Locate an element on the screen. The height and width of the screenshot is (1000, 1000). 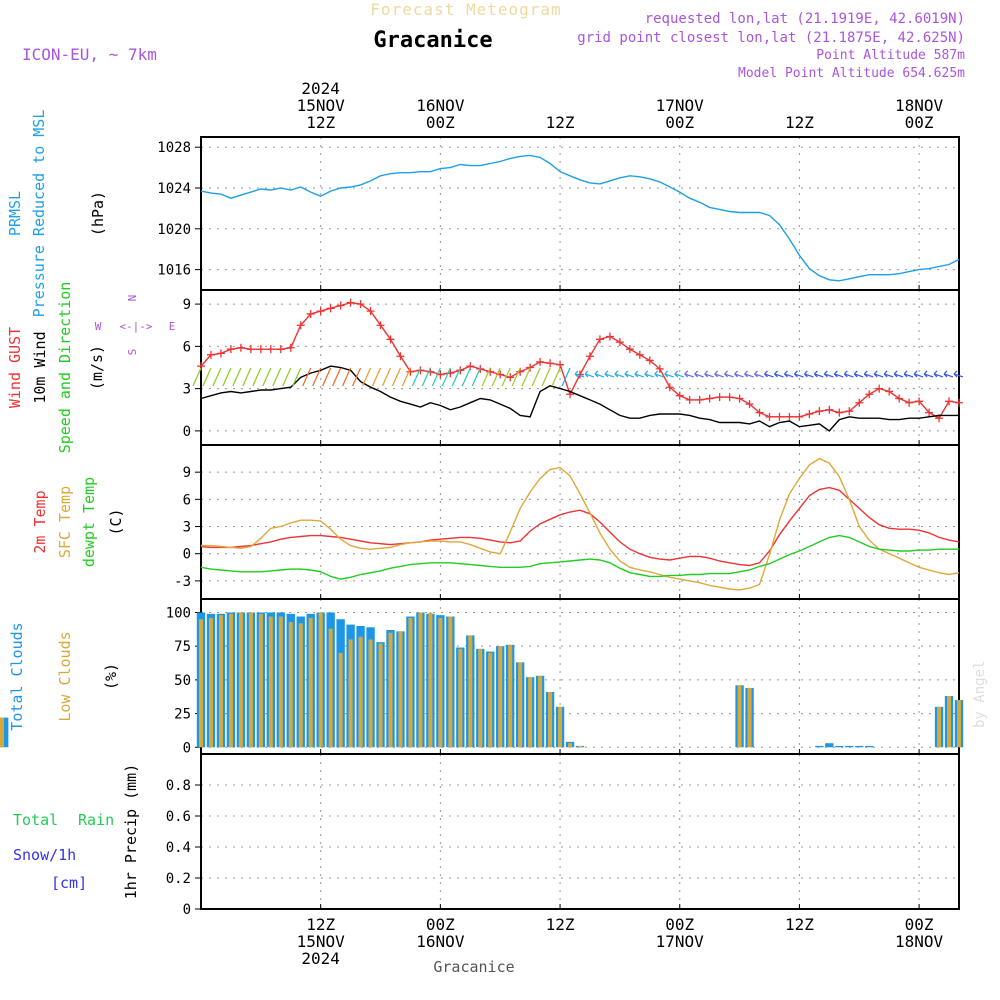
model-point-altitude: Model Point Altitude 654.625m is located at coordinates (851, 73).